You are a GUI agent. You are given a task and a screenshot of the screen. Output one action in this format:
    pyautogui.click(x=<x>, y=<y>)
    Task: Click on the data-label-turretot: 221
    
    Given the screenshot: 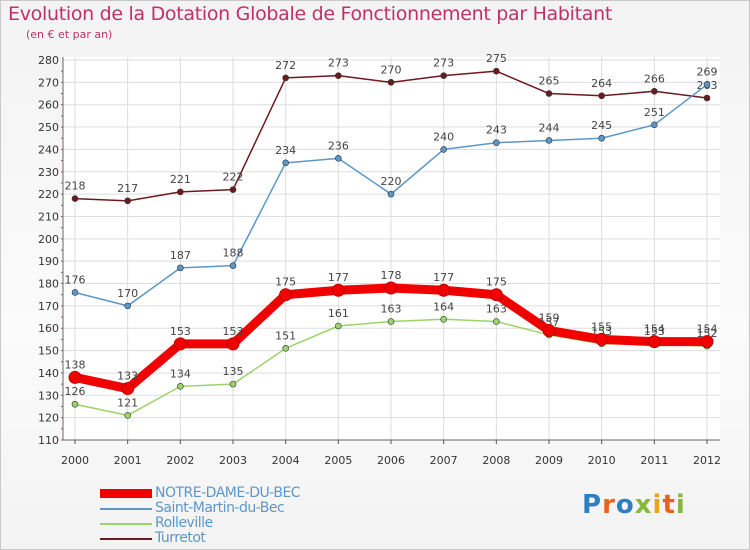 What is the action you would take?
    pyautogui.click(x=180, y=179)
    